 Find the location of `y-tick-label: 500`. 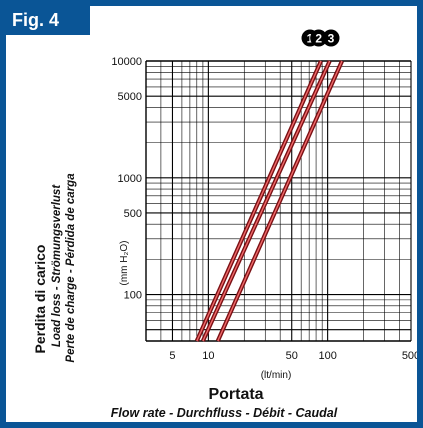

y-tick-label: 500 is located at coordinates (133, 214).